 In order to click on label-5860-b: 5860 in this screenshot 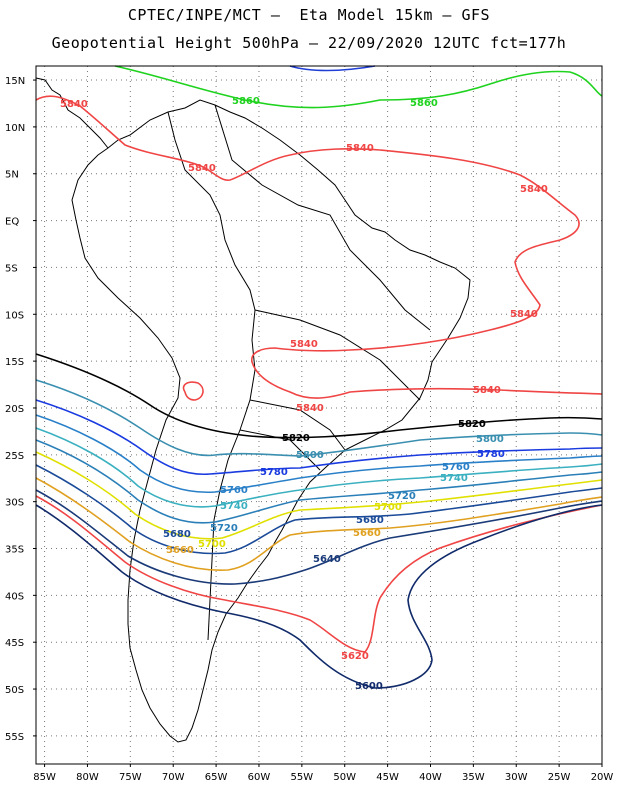, I will do `click(424, 103)`.